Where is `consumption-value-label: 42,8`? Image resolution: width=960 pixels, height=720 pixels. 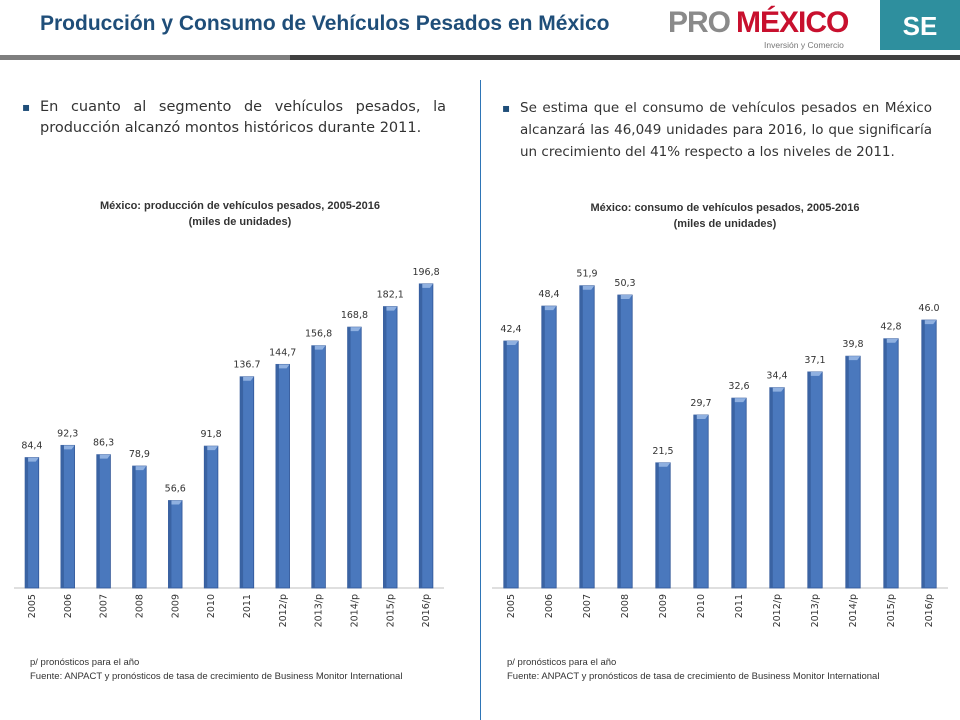 consumption-value-label: 42,8 is located at coordinates (890, 327).